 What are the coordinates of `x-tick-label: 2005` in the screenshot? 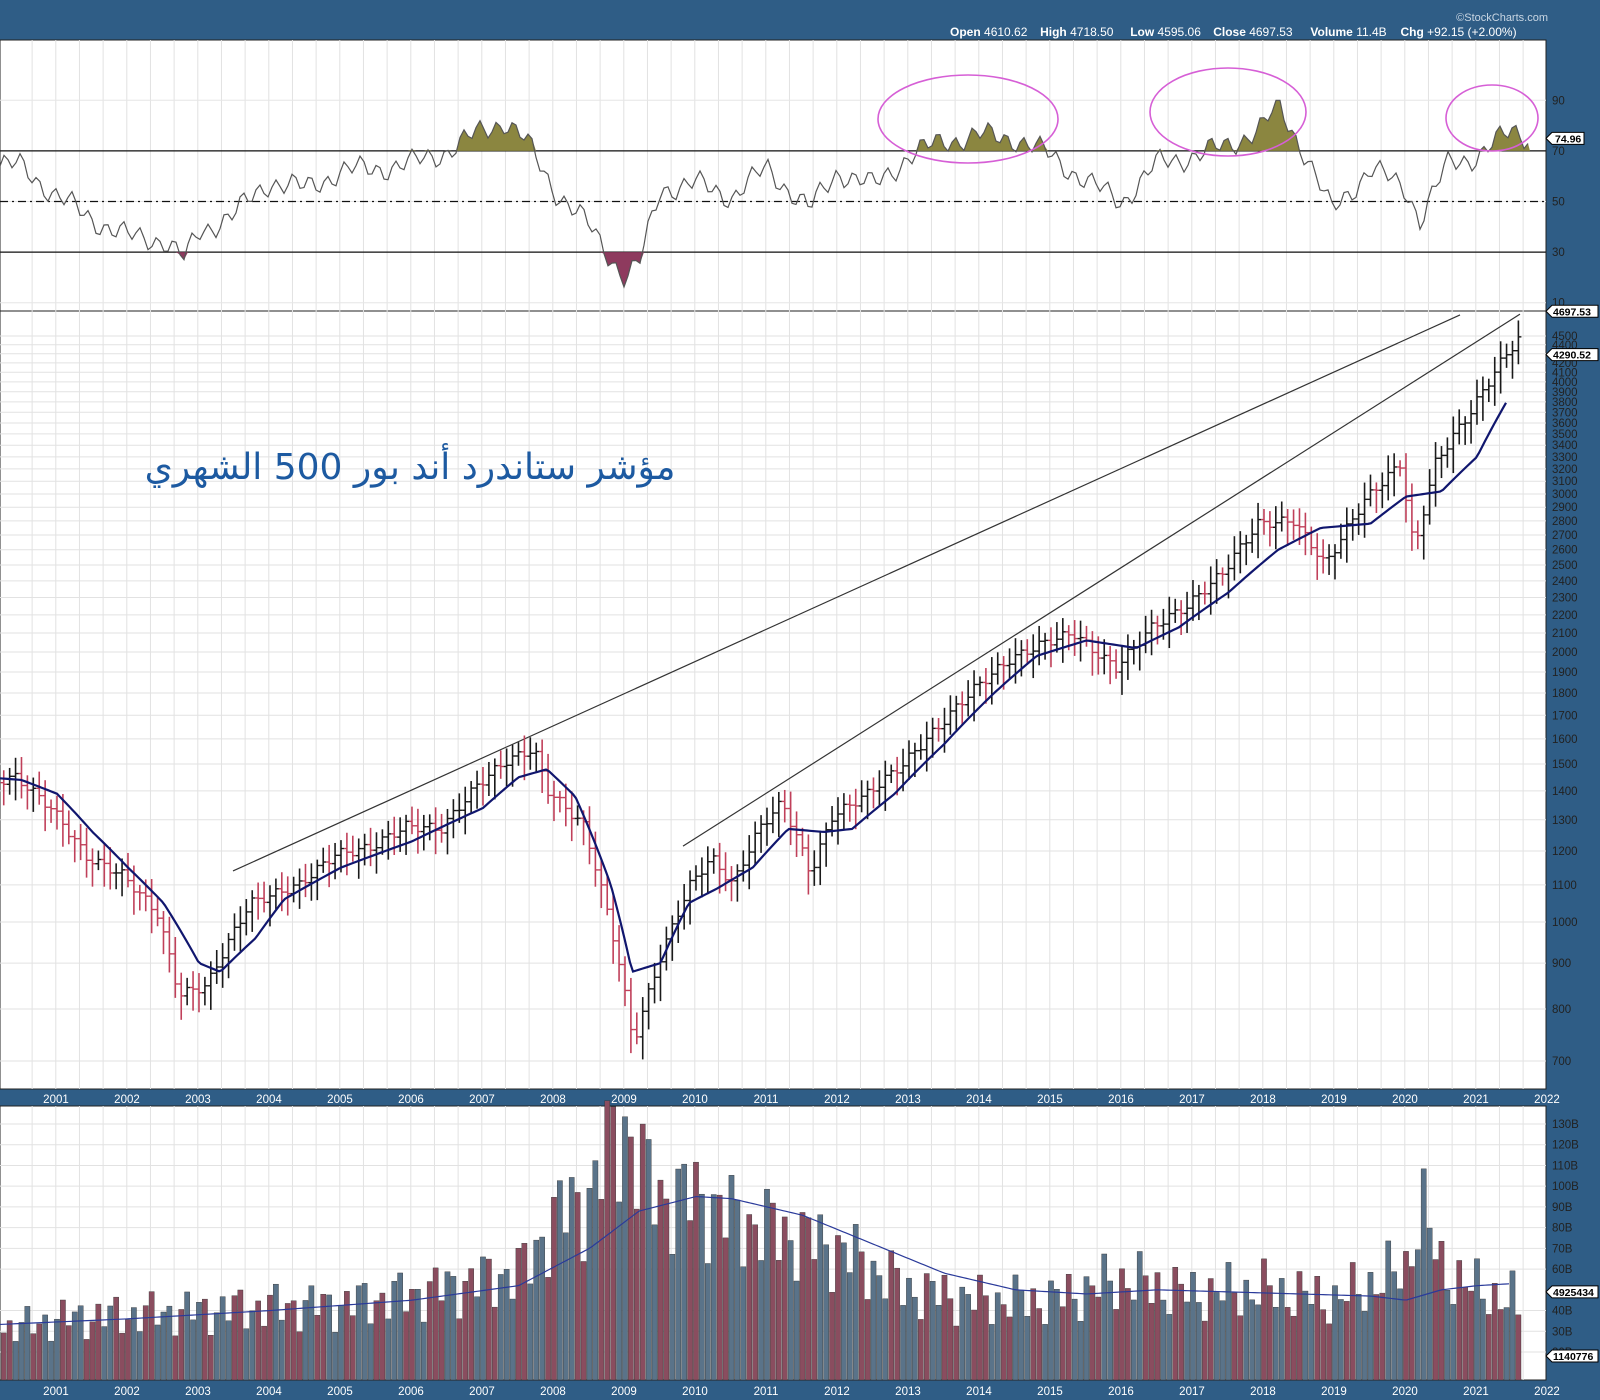 It's located at (340, 1100).